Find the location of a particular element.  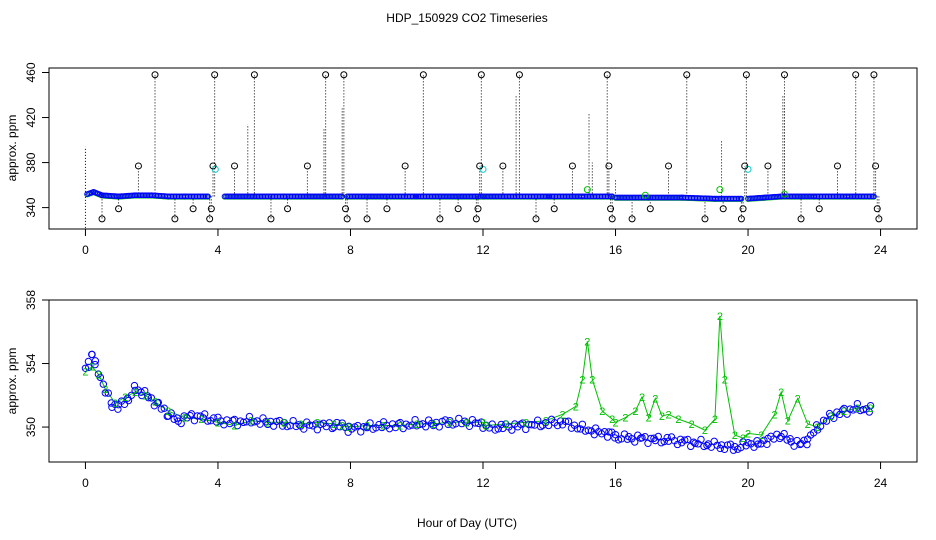

top-green-point is located at coordinates (720, 190).